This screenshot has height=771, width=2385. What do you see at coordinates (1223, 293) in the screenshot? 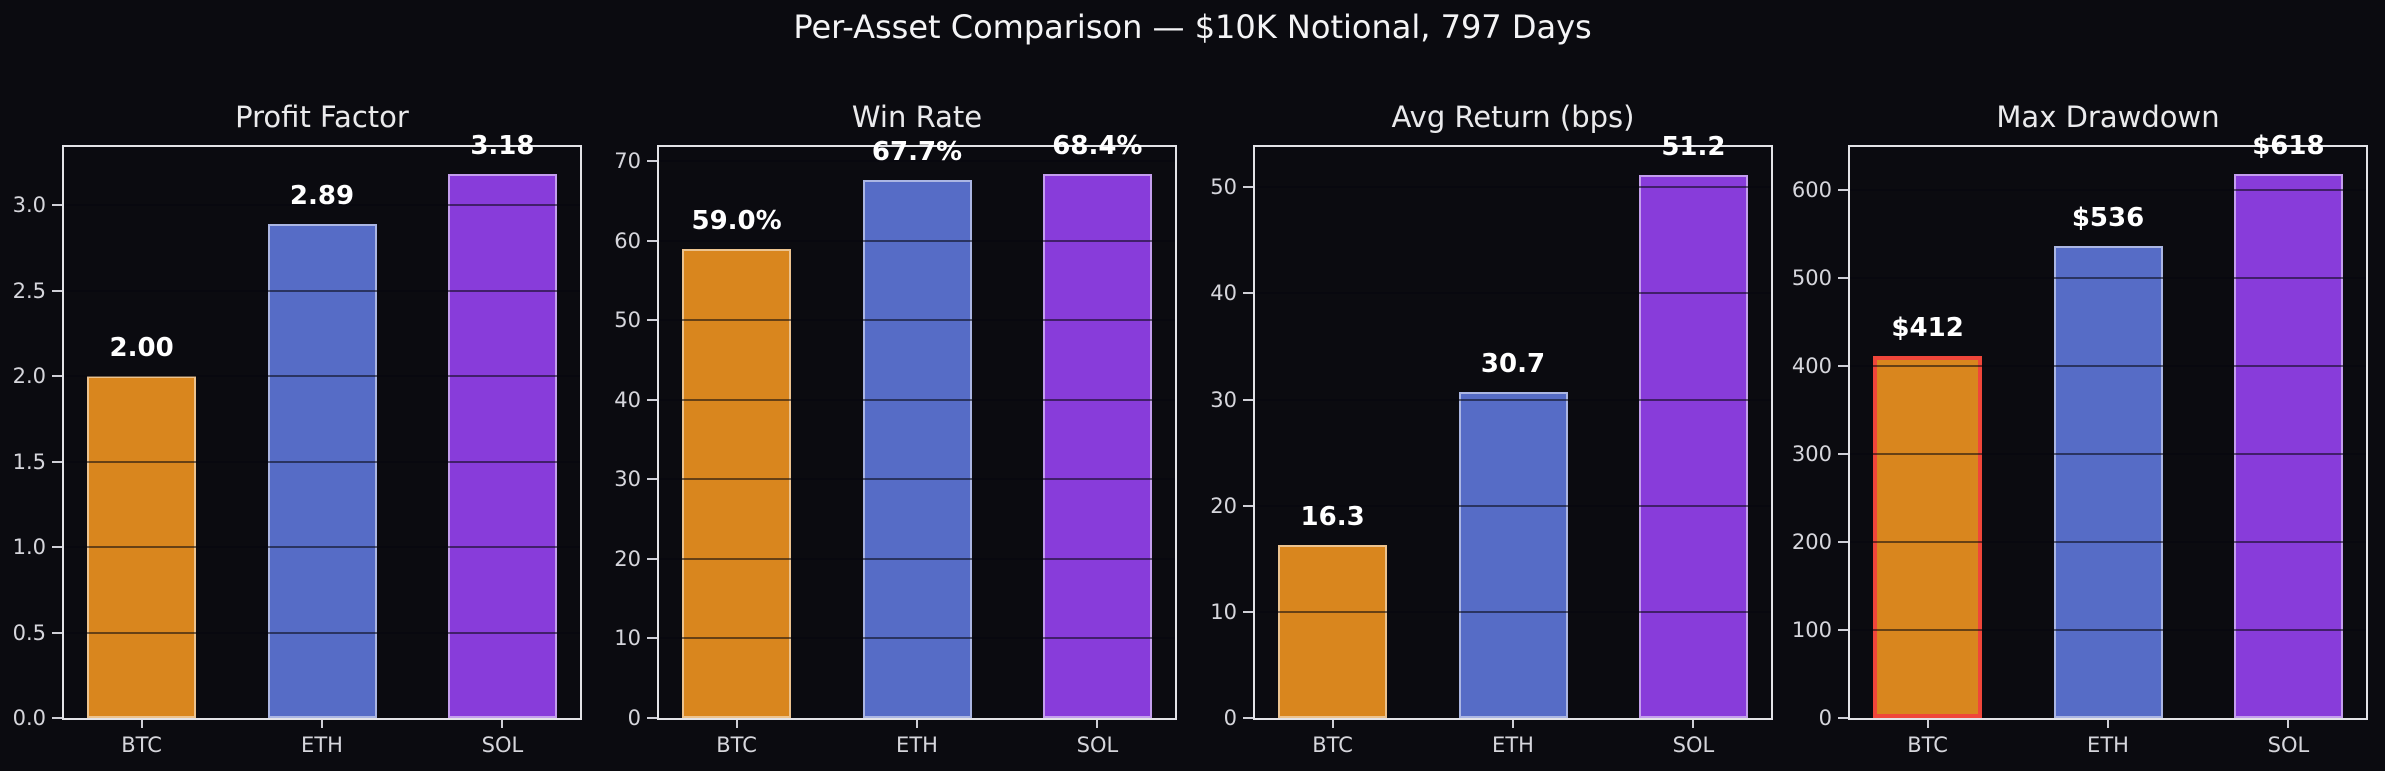
I see `y-tick-label: 40` at bounding box center [1223, 293].